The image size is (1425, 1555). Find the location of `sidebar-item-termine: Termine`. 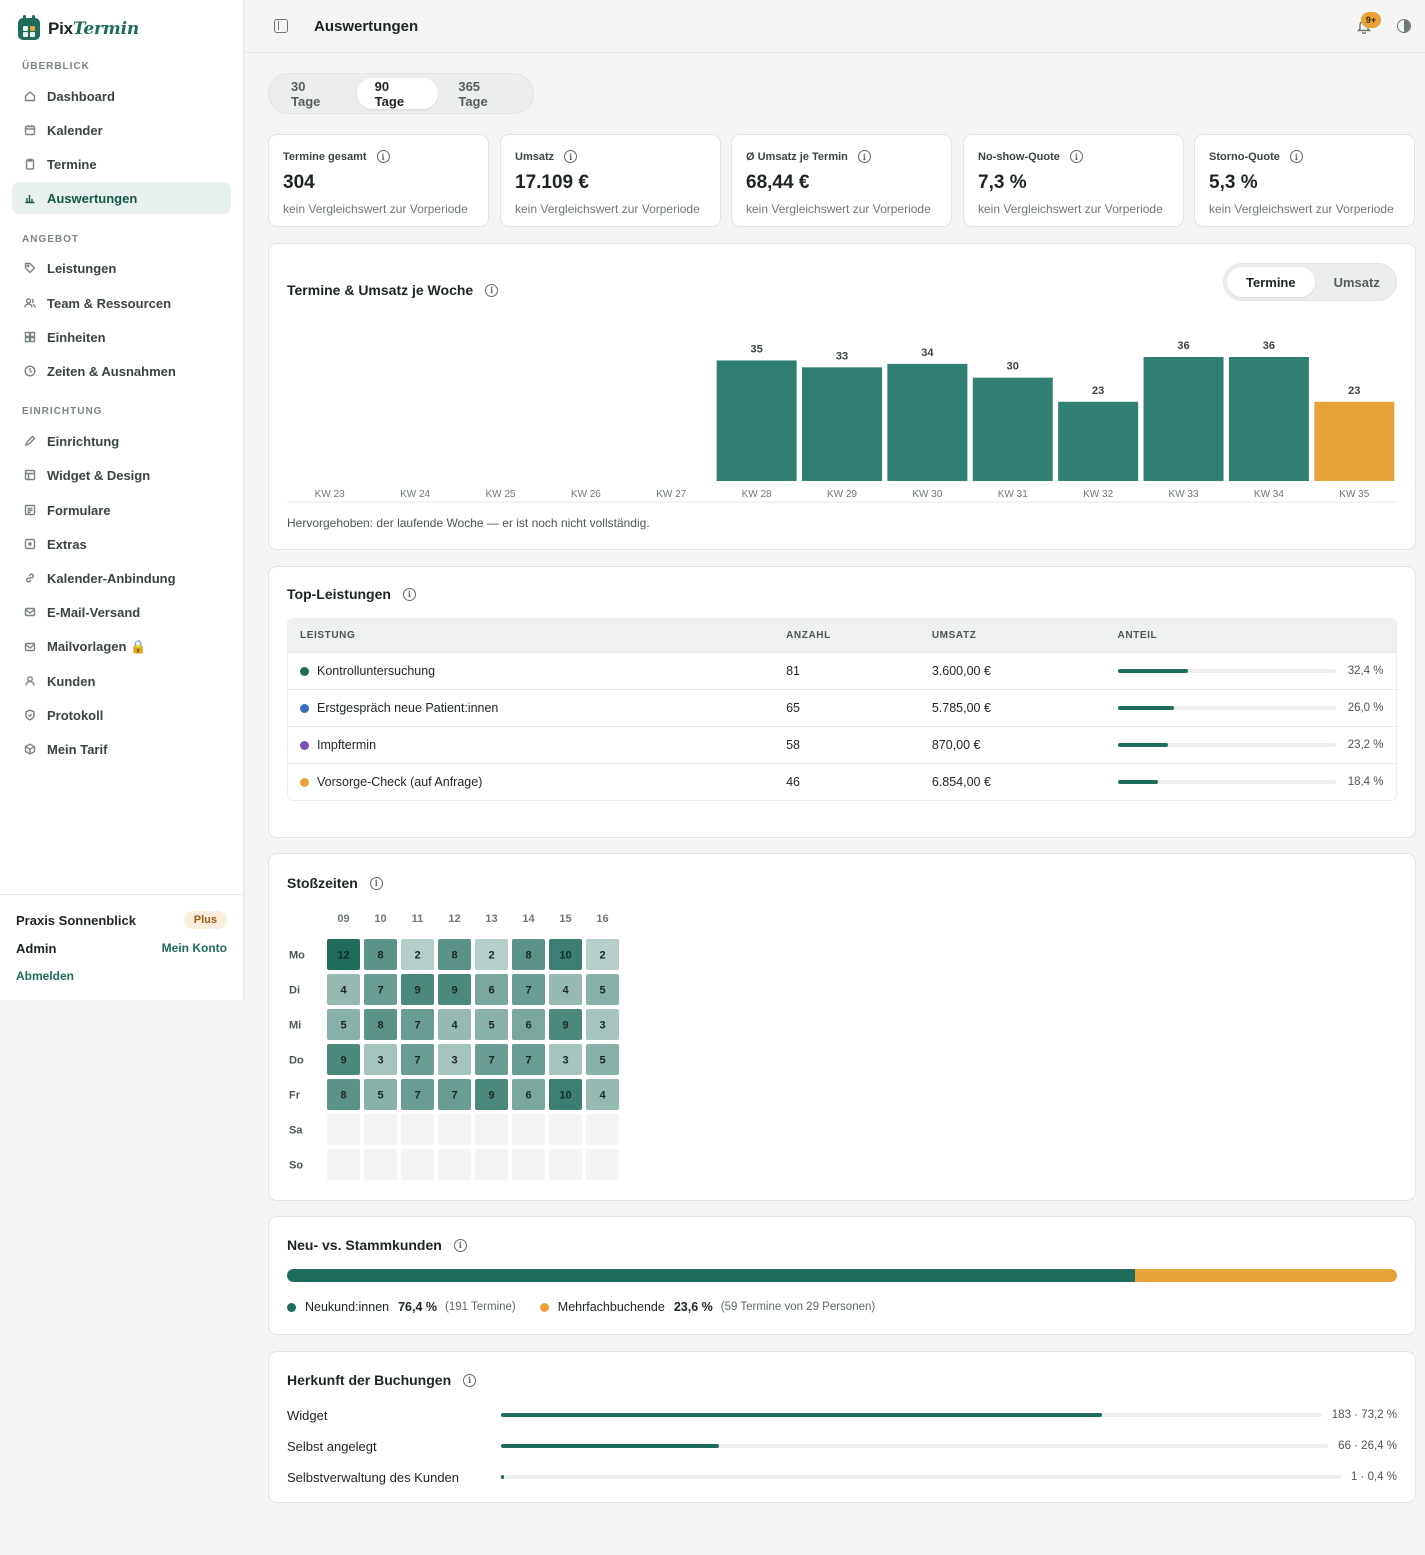

sidebar-item-termine: Termine is located at coordinates (121, 164).